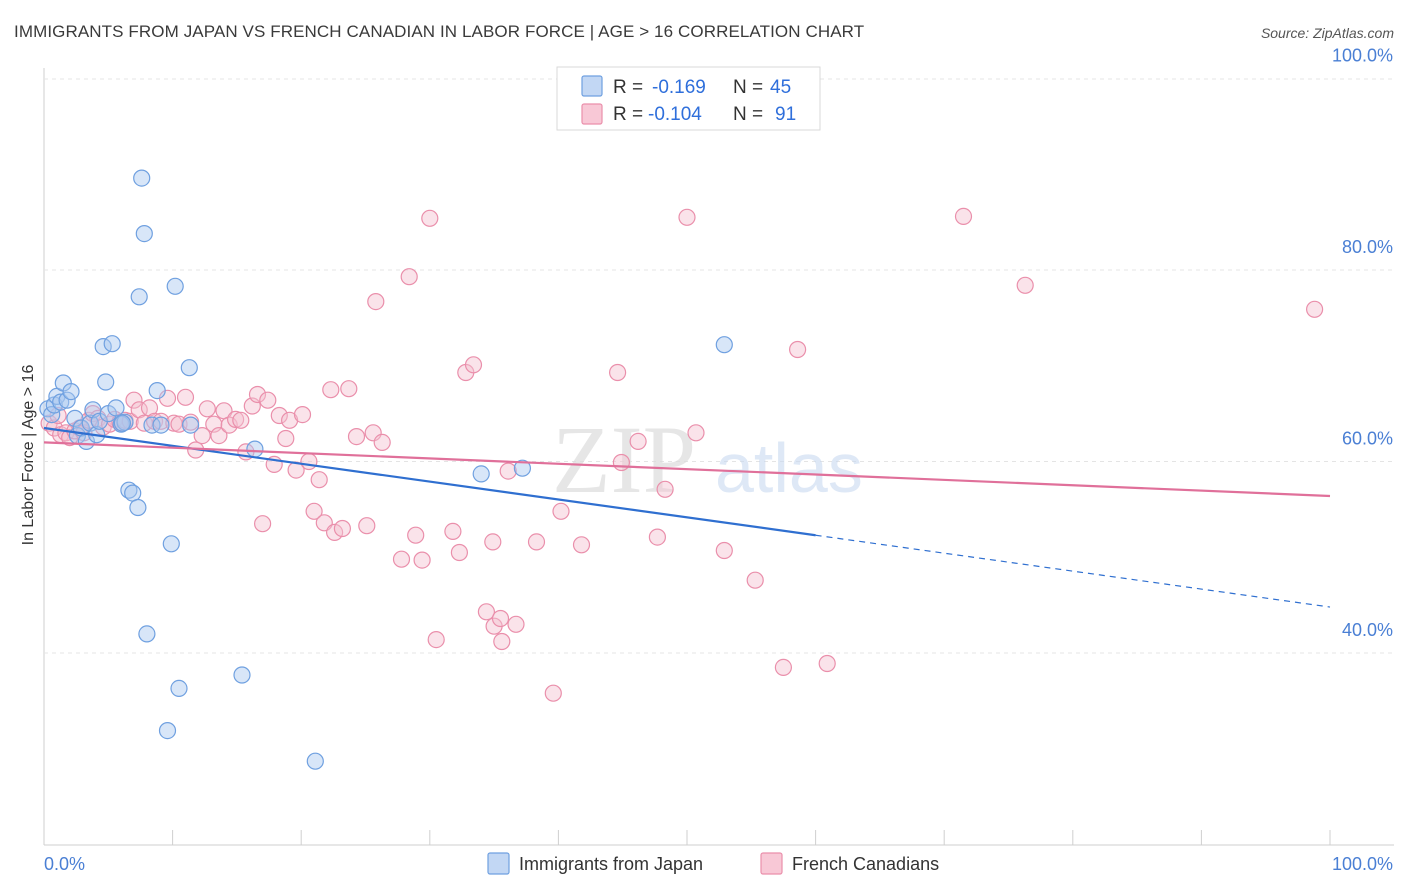  Describe the element at coordinates (1362, 56) in the screenshot. I see `y-tick-label-100: 100.0%` at that location.